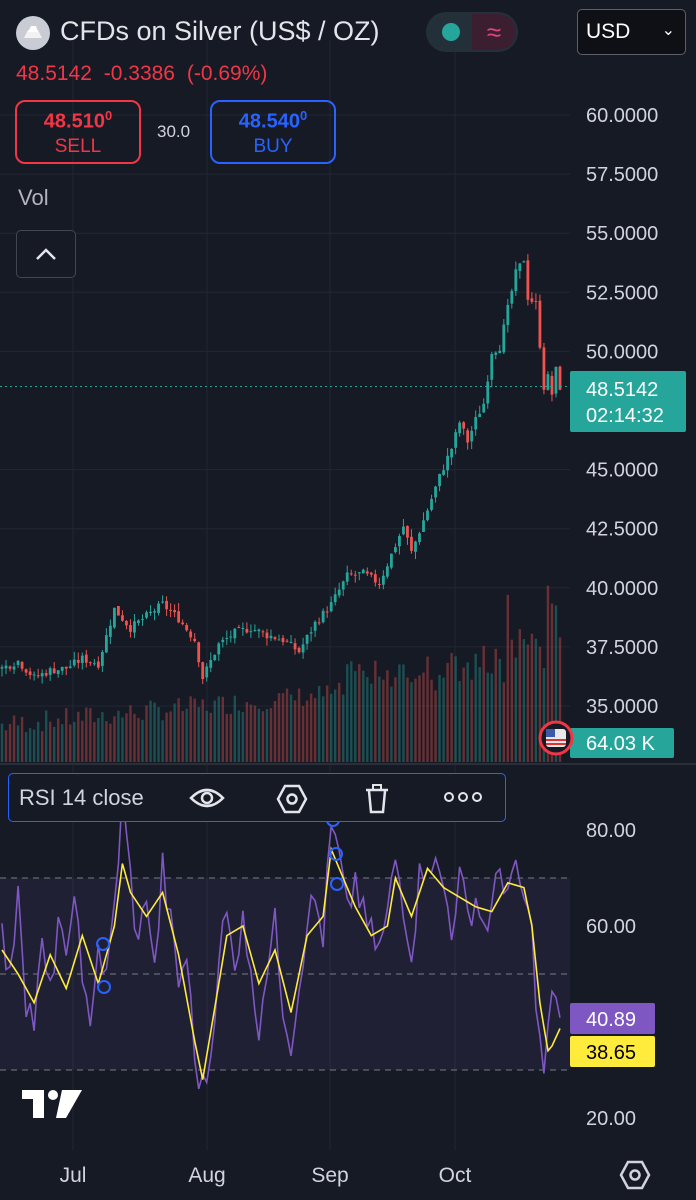 Image resolution: width=696 pixels, height=1200 pixels. I want to click on rsi-tick-label: 80.00, so click(611, 831).